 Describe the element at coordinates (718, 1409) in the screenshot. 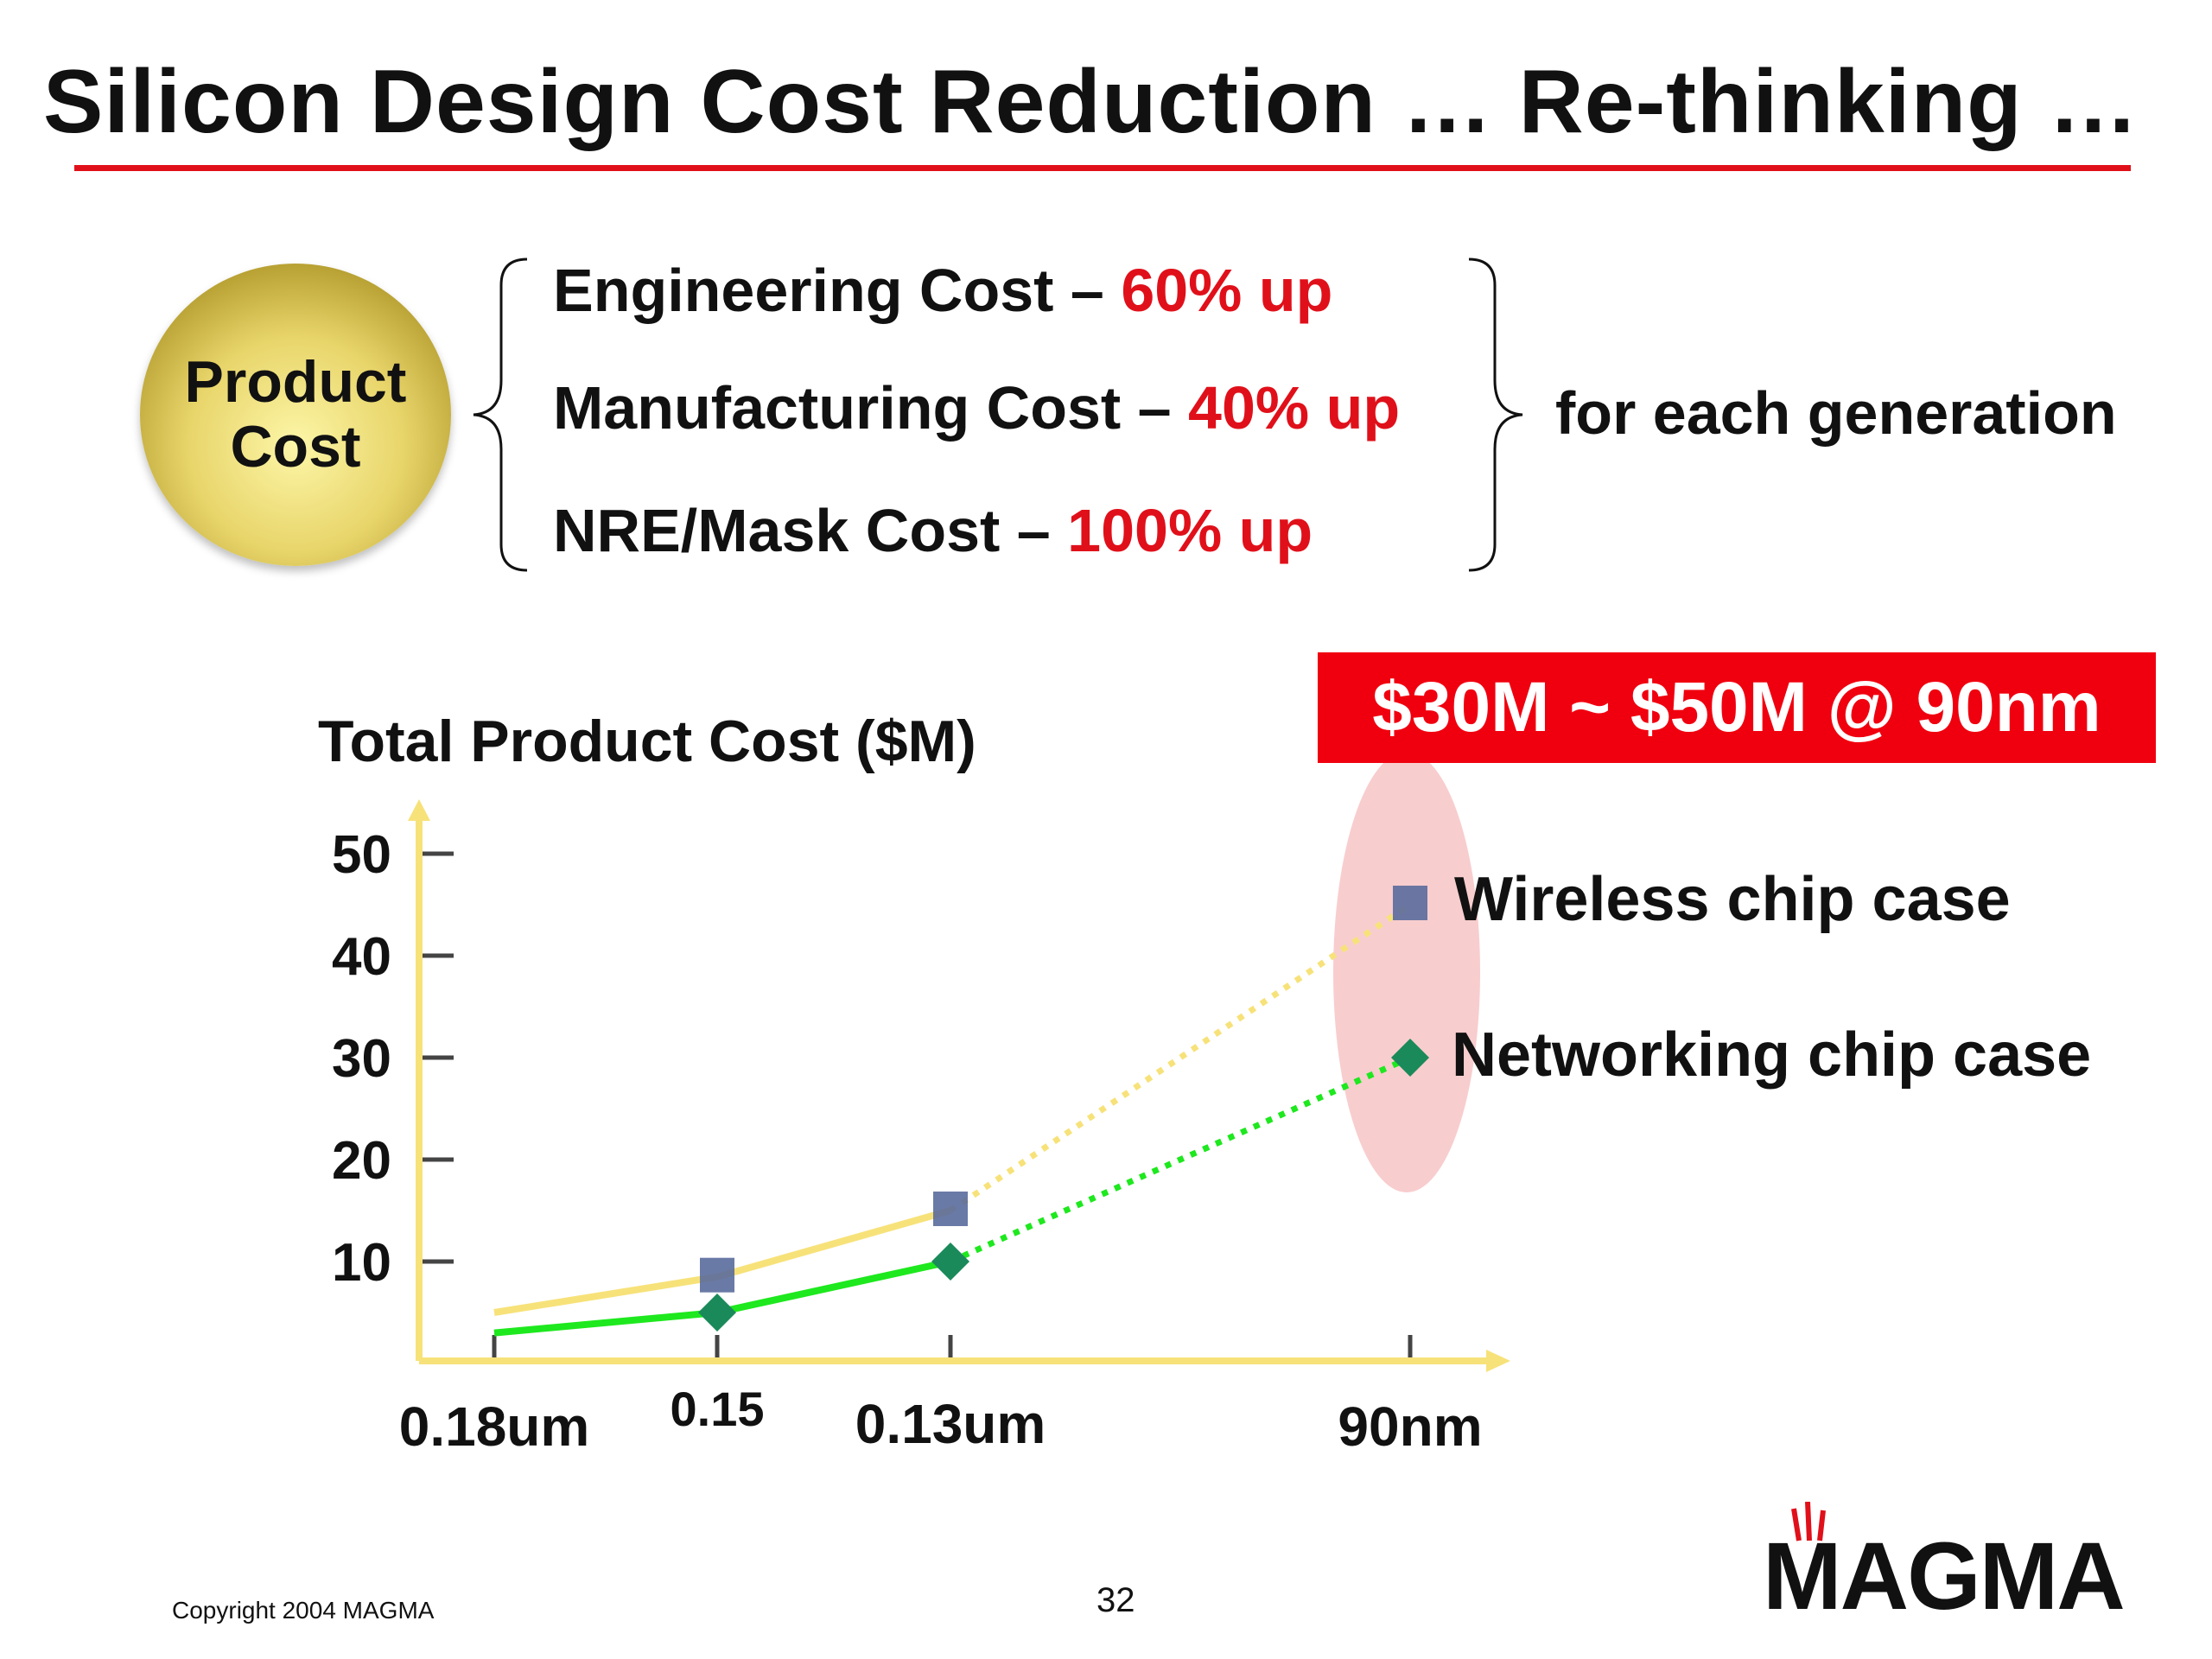

I see `x-tick-label: 0.15` at that location.